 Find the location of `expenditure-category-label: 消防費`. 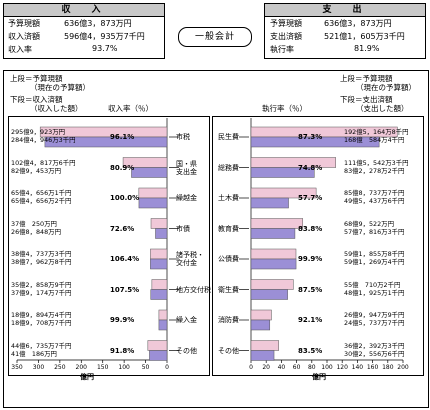

expenditure-category-label: 消防費 is located at coordinates (228, 320).